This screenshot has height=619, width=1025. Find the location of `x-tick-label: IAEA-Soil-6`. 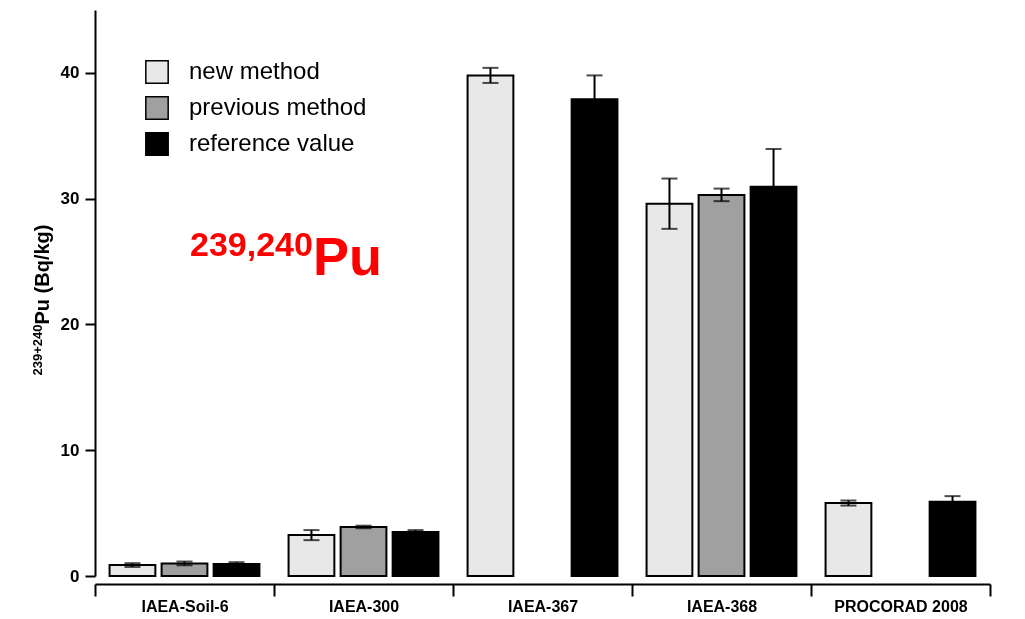

x-tick-label: IAEA-Soil-6 is located at coordinates (185, 606).